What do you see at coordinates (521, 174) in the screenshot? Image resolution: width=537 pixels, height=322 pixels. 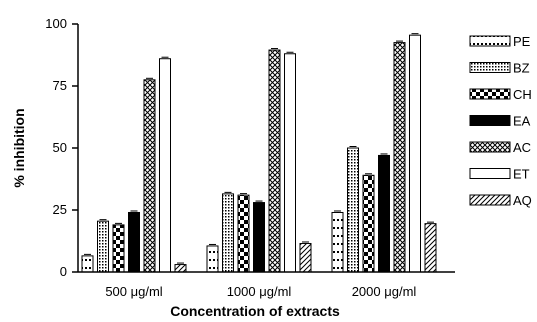 I see `legend-label-et: ET` at bounding box center [521, 174].